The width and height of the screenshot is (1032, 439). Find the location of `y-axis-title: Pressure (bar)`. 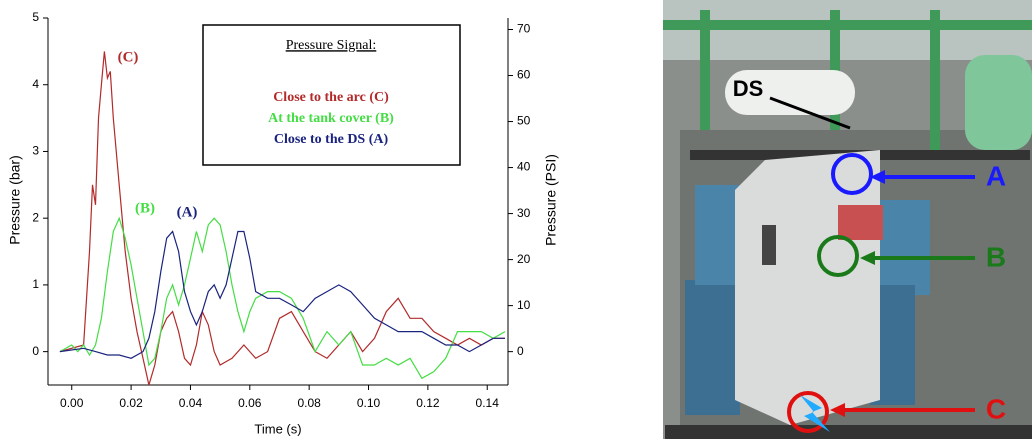

y-axis-title: Pressure (bar) is located at coordinates (15, 199).